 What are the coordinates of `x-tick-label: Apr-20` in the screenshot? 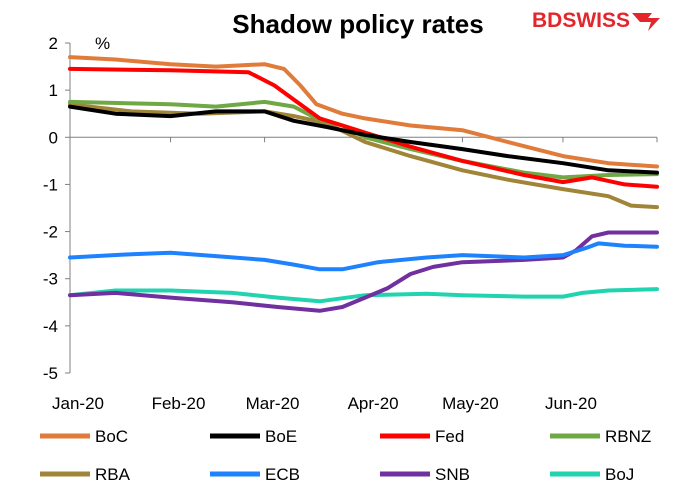 It's located at (373, 403).